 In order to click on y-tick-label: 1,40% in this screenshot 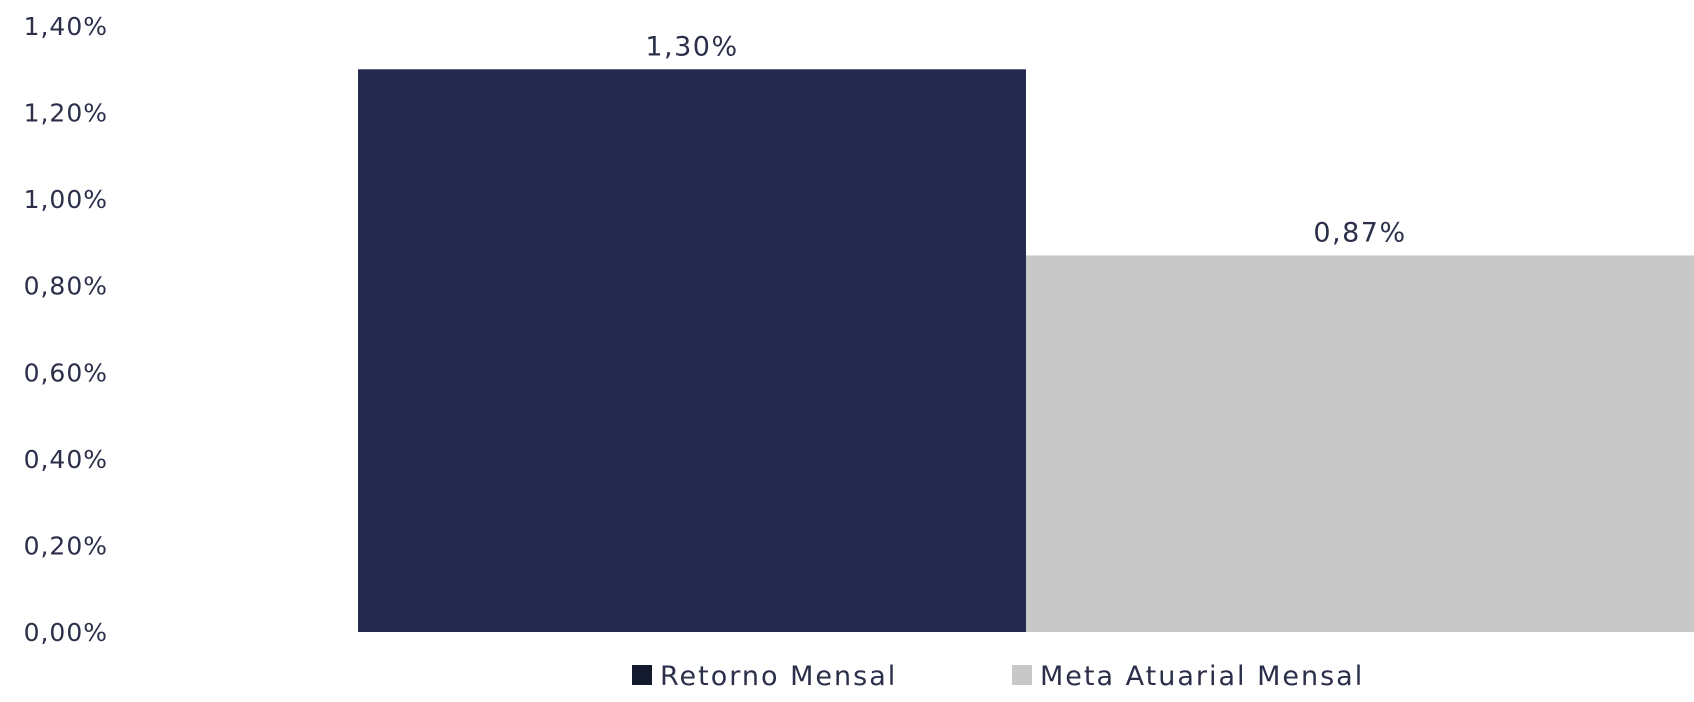, I will do `click(66, 26)`.